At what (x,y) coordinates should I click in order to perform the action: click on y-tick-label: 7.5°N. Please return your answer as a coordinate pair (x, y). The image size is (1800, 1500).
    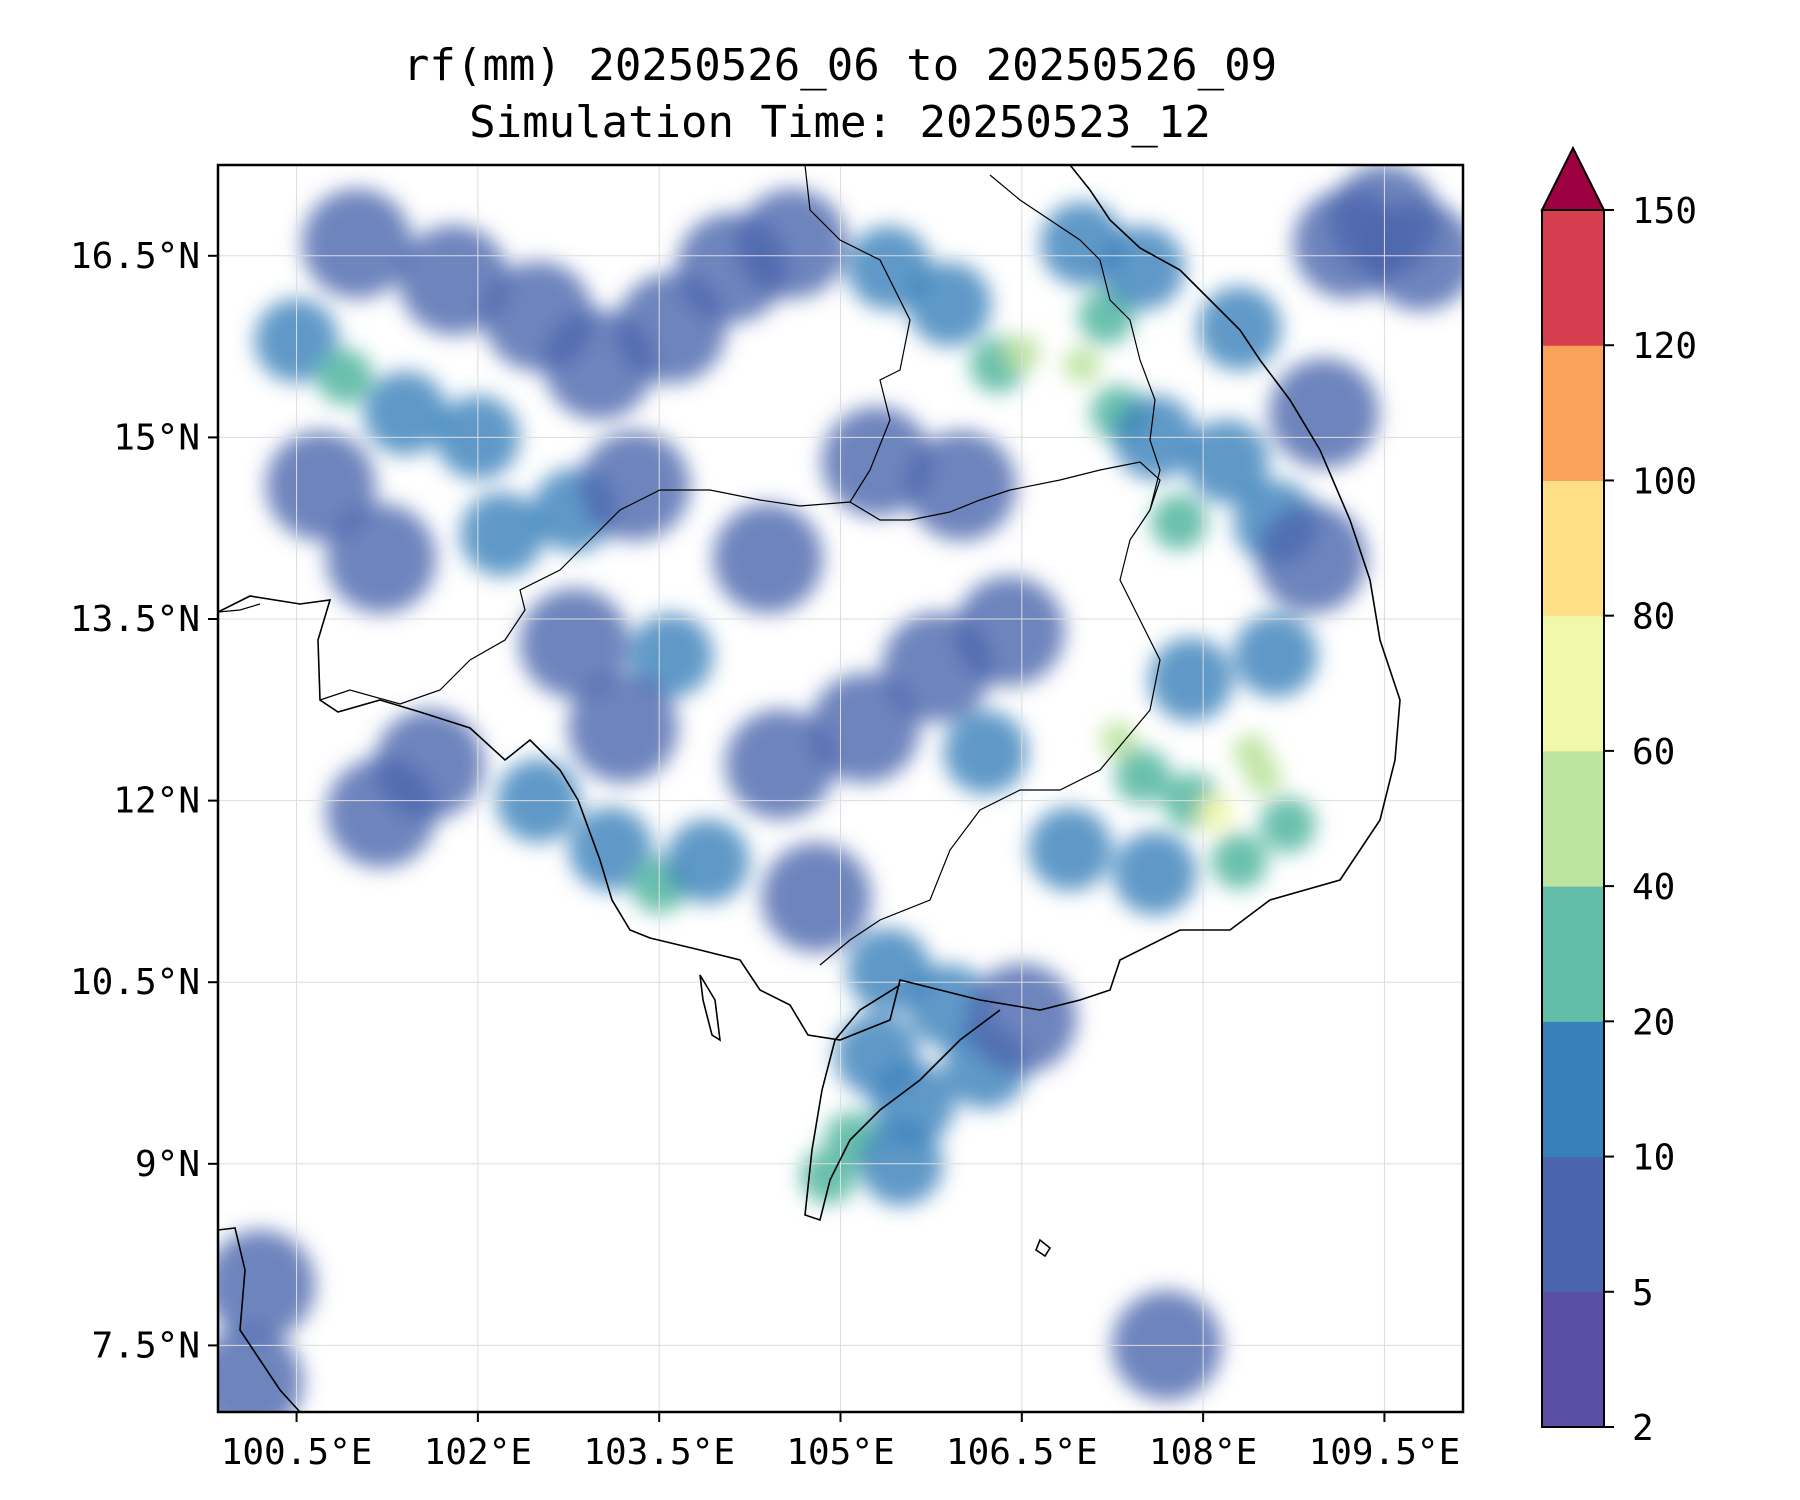
    Looking at the image, I should click on (146, 1345).